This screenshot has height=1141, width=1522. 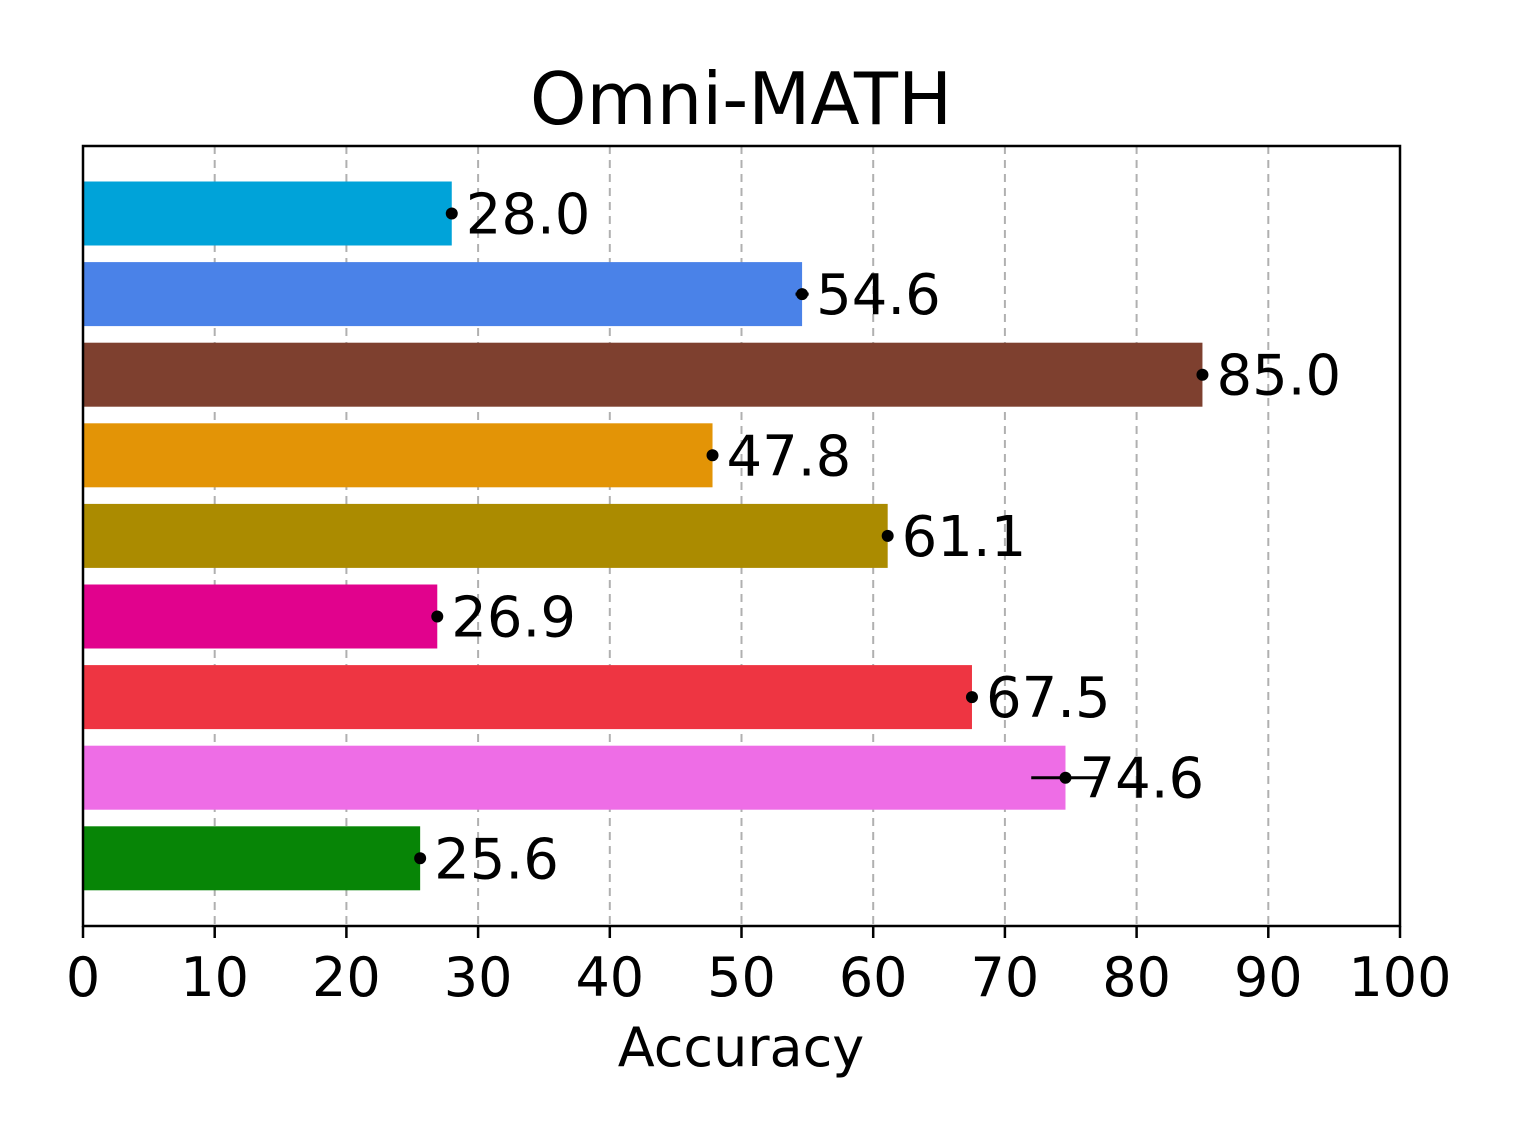 What do you see at coordinates (1141, 779) in the screenshot?
I see `bar-value-label-8: 74.6` at bounding box center [1141, 779].